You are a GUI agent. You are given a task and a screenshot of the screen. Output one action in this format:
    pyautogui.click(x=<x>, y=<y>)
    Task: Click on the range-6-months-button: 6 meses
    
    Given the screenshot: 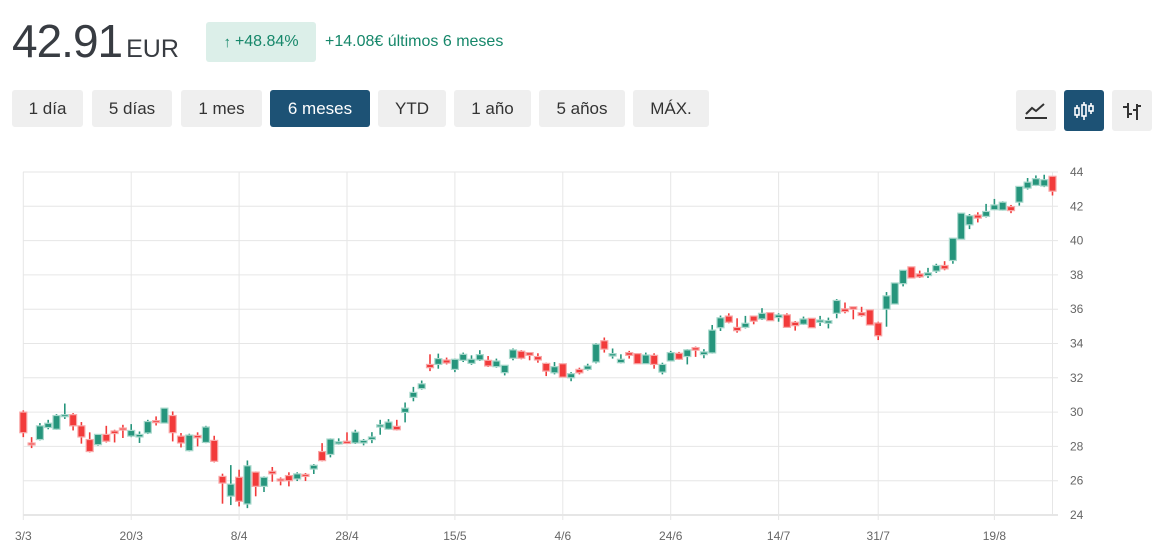 What is the action you would take?
    pyautogui.click(x=320, y=108)
    